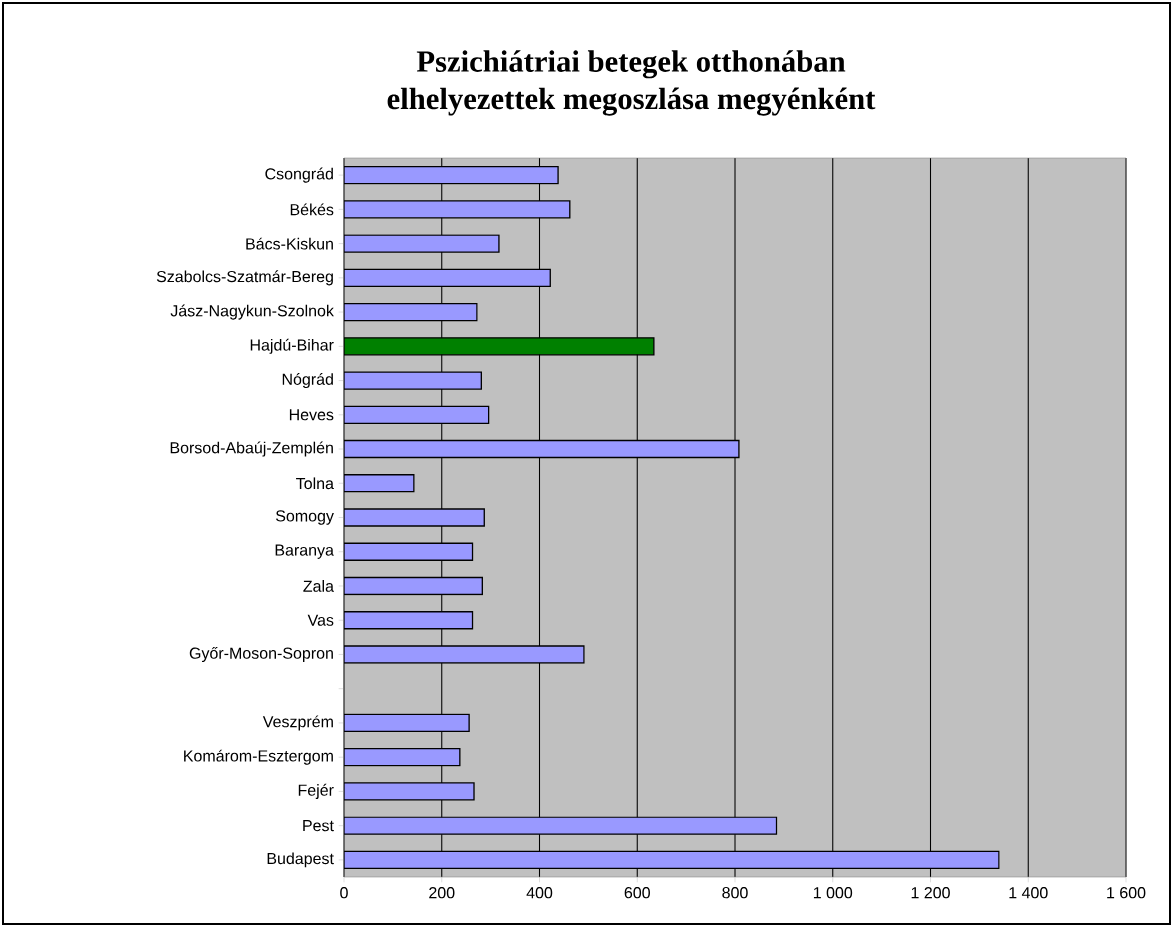 The width and height of the screenshot is (1172, 926). I want to click on y-tick-label: Heves, so click(311, 415).